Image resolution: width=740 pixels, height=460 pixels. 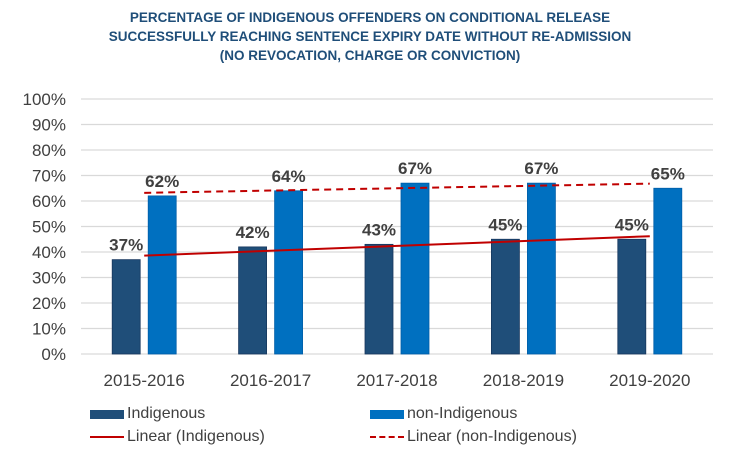 What do you see at coordinates (387, 437) in the screenshot?
I see `legend-swatch-linear-non-indigenous` at bounding box center [387, 437].